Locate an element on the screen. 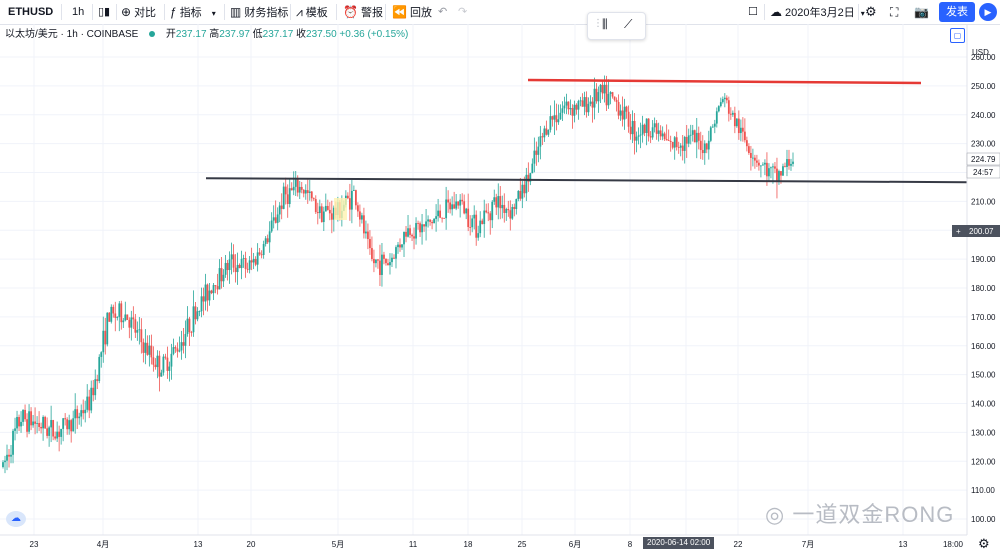 The height and width of the screenshot is (557, 1000). symbol-search: ETHUSD is located at coordinates (31, 12).